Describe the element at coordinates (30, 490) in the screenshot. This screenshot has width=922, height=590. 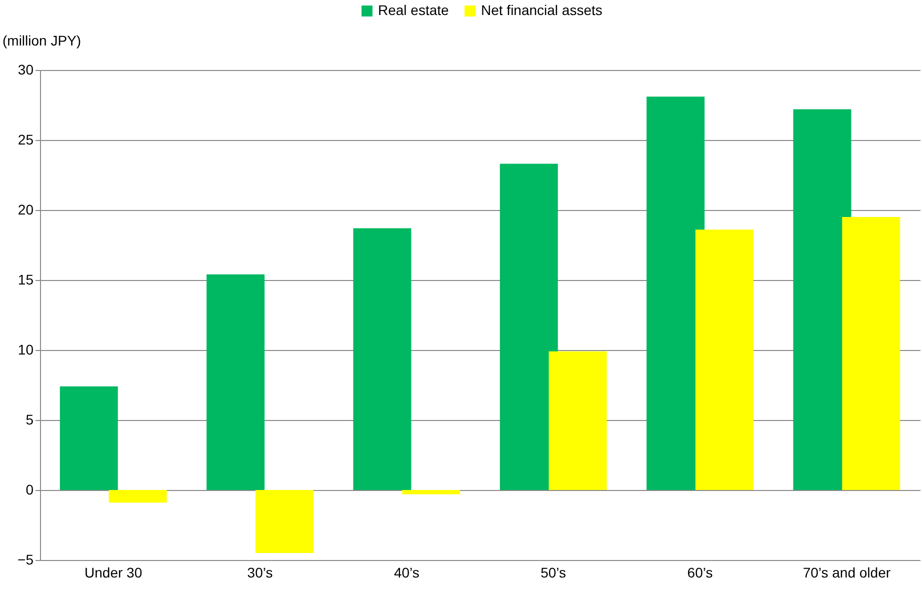
I see `y-tick-label: 0` at that location.